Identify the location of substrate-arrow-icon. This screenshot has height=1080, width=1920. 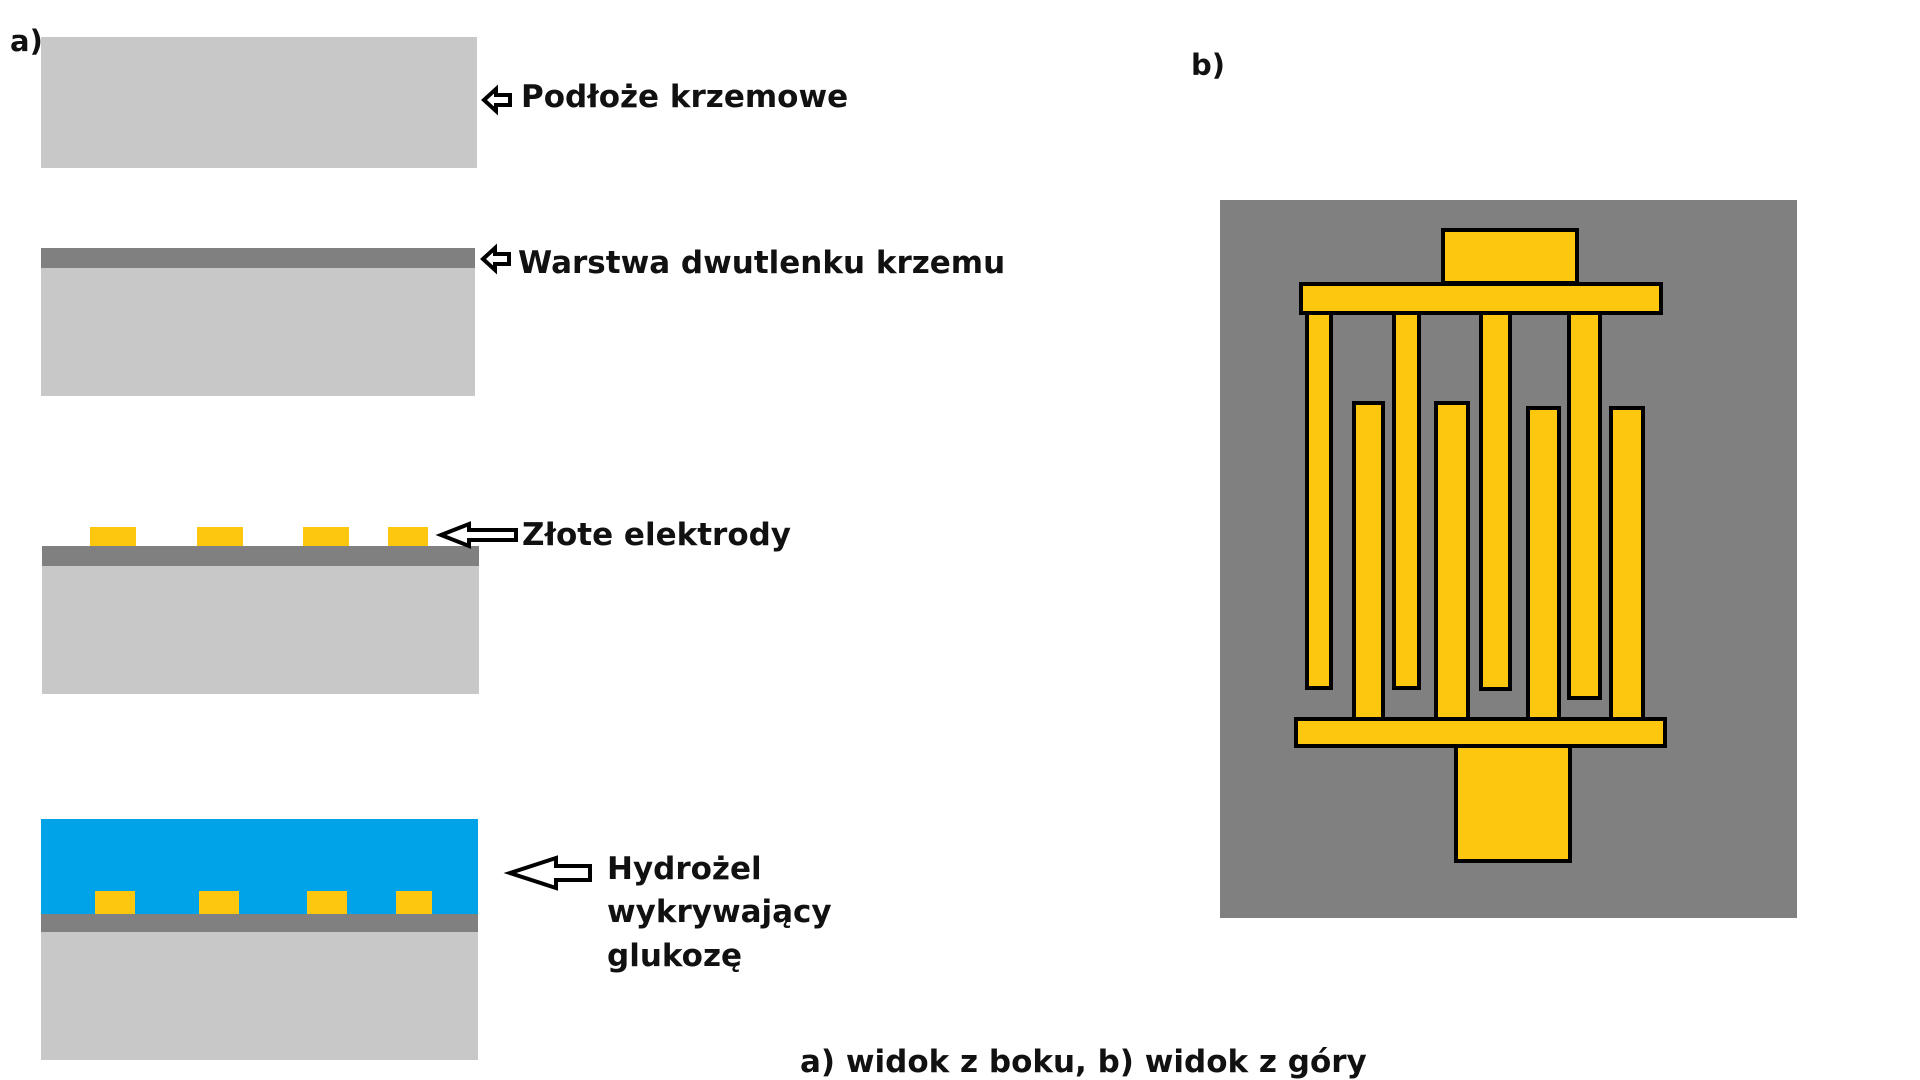
(496, 100).